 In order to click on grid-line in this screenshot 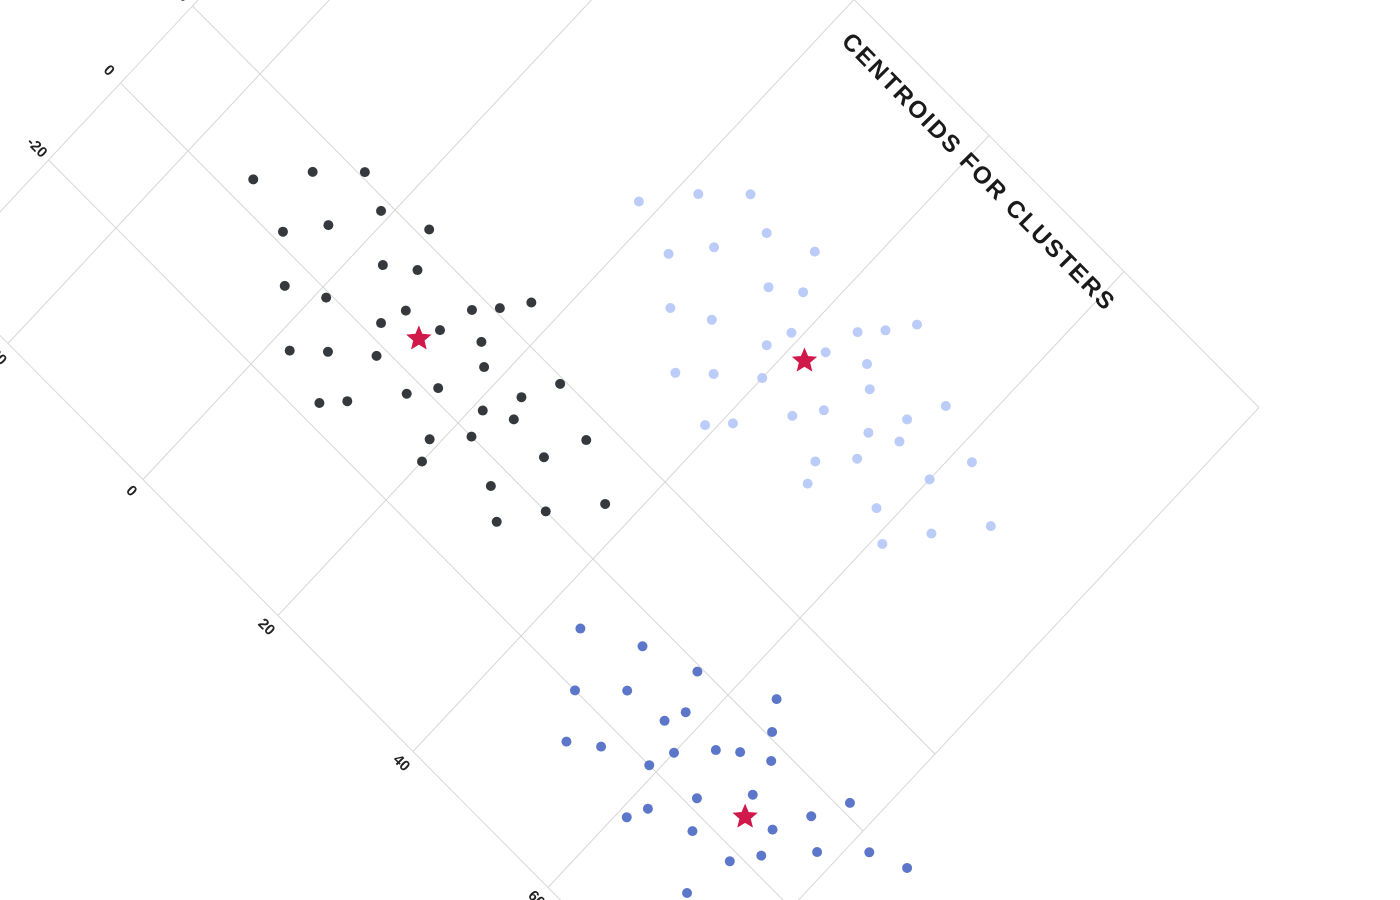, I will do `click(168, 172)`.